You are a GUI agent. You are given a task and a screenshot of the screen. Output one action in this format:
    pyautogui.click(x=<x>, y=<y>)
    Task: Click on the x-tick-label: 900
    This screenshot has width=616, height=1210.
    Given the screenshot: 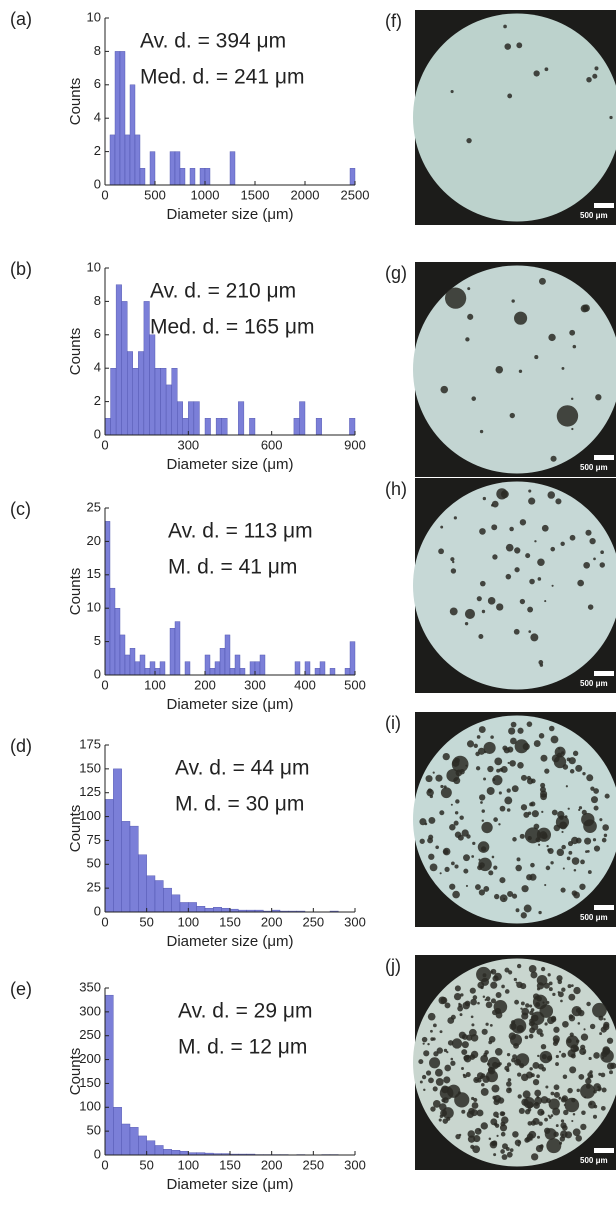 What is the action you would take?
    pyautogui.click(x=355, y=444)
    